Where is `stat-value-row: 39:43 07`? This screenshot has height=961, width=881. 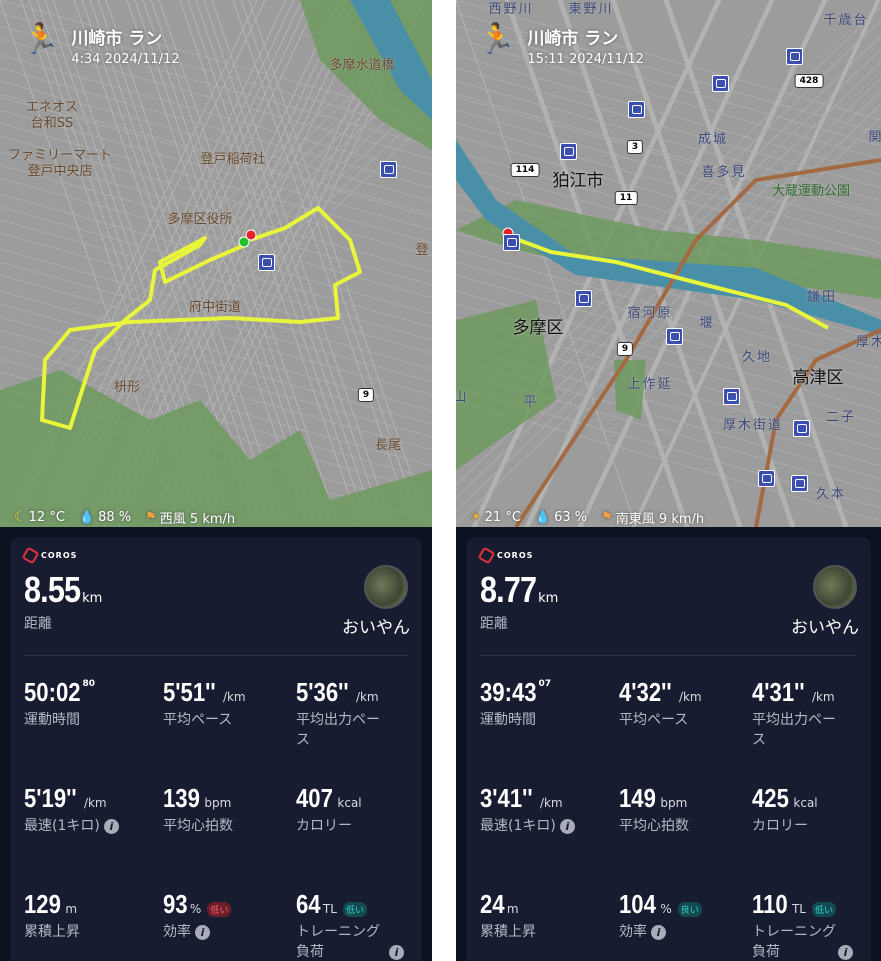 stat-value-row: 39:43 07 is located at coordinates (549, 692).